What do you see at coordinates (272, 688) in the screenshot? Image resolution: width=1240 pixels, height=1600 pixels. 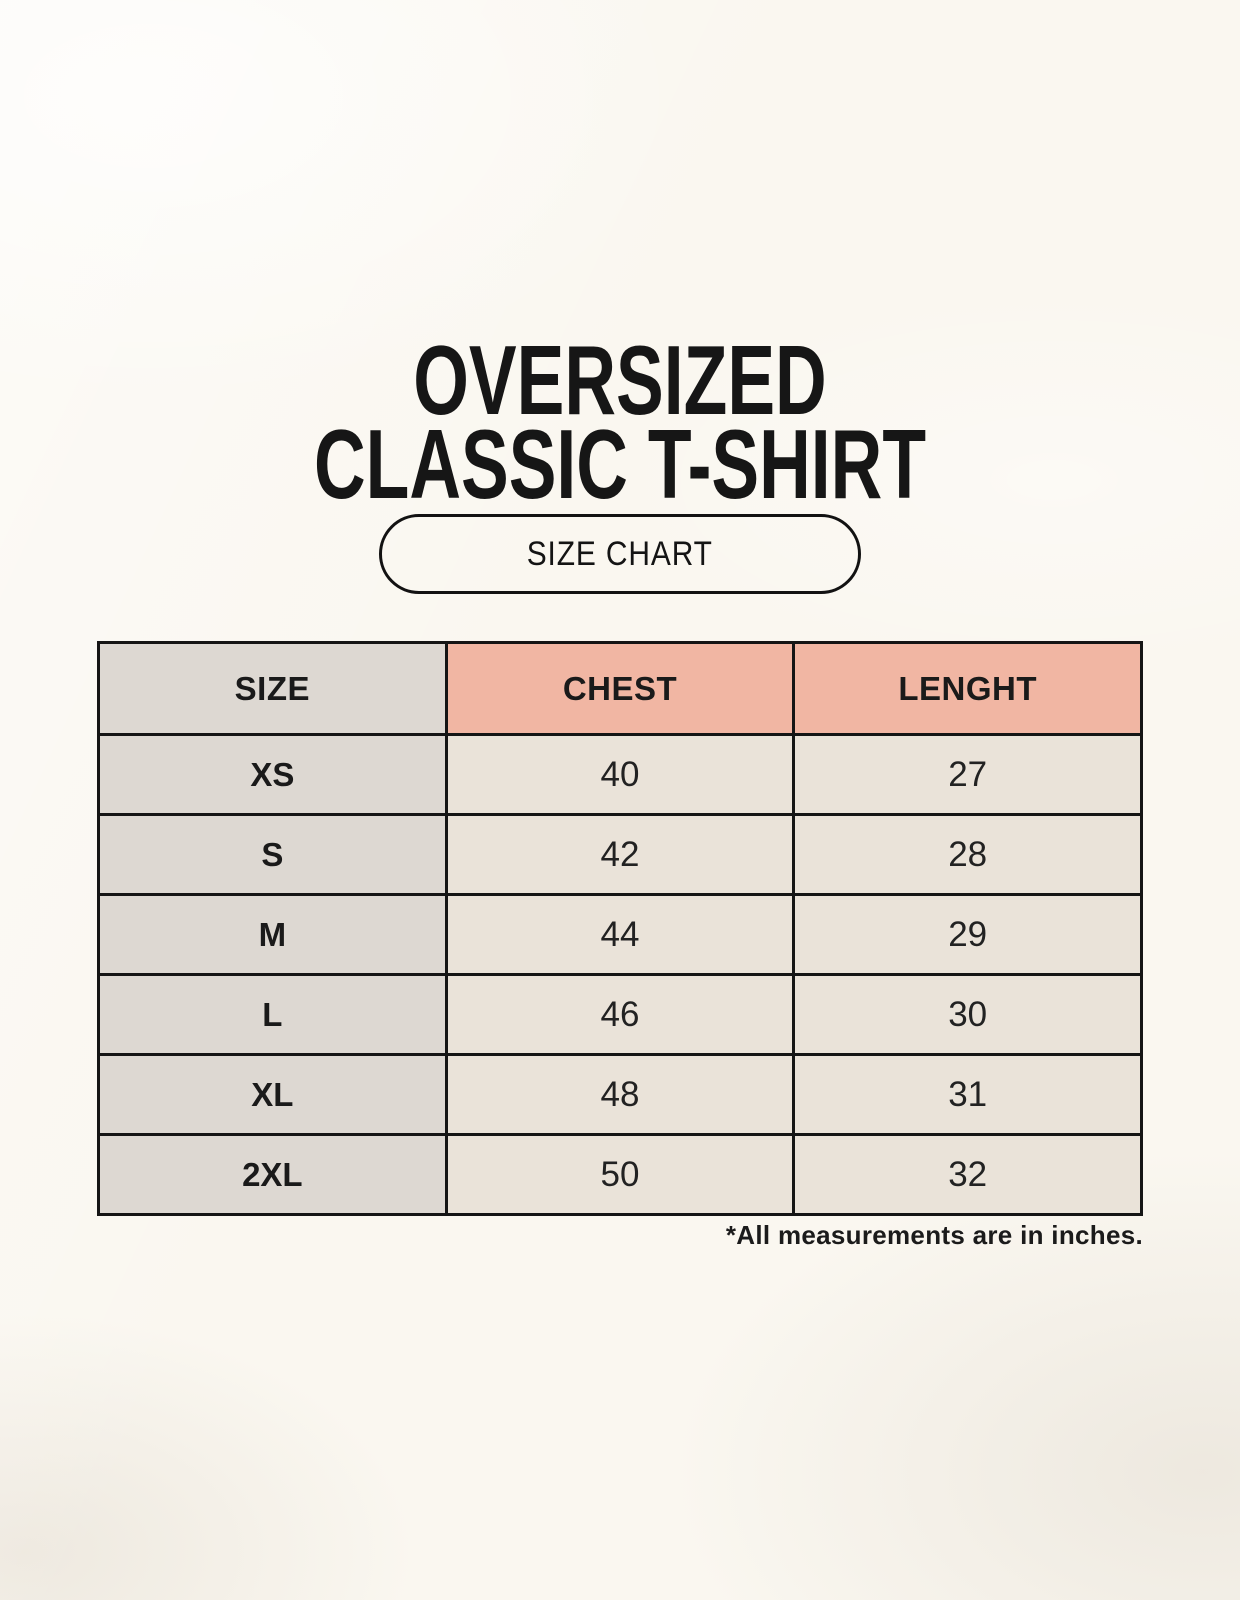 I see `column-header-size: SIZE` at bounding box center [272, 688].